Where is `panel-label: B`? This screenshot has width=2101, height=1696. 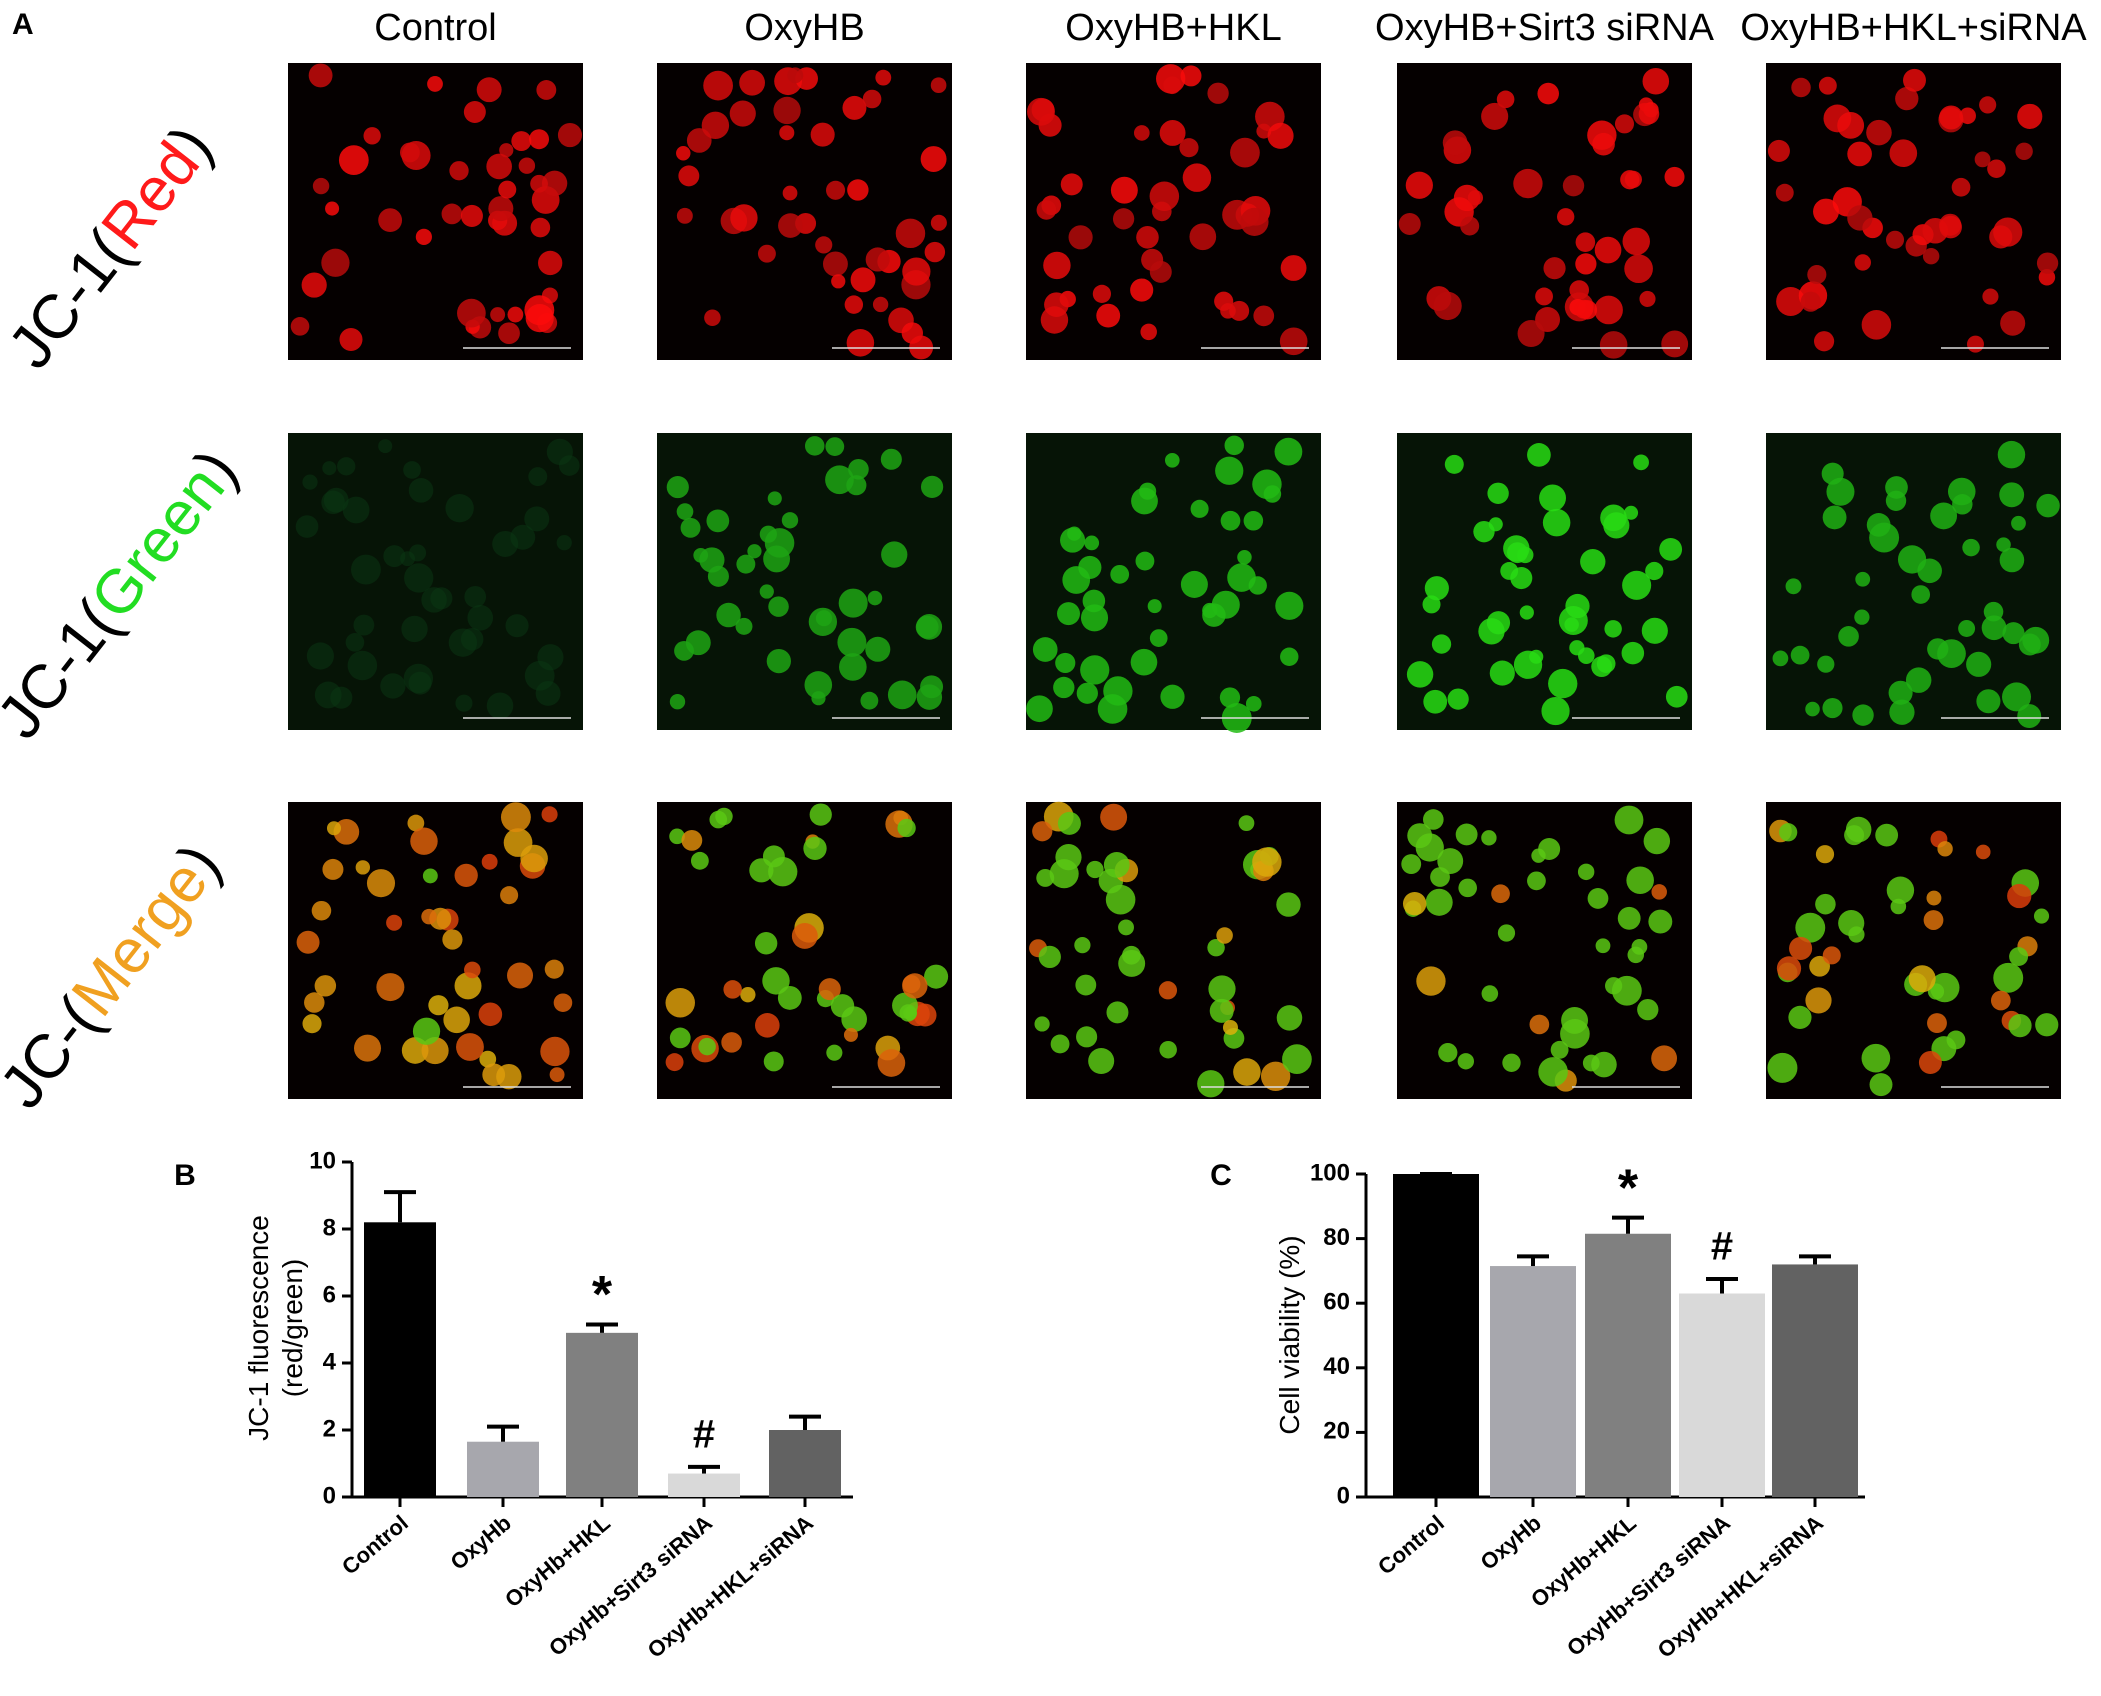 panel-label: B is located at coordinates (185, 1175).